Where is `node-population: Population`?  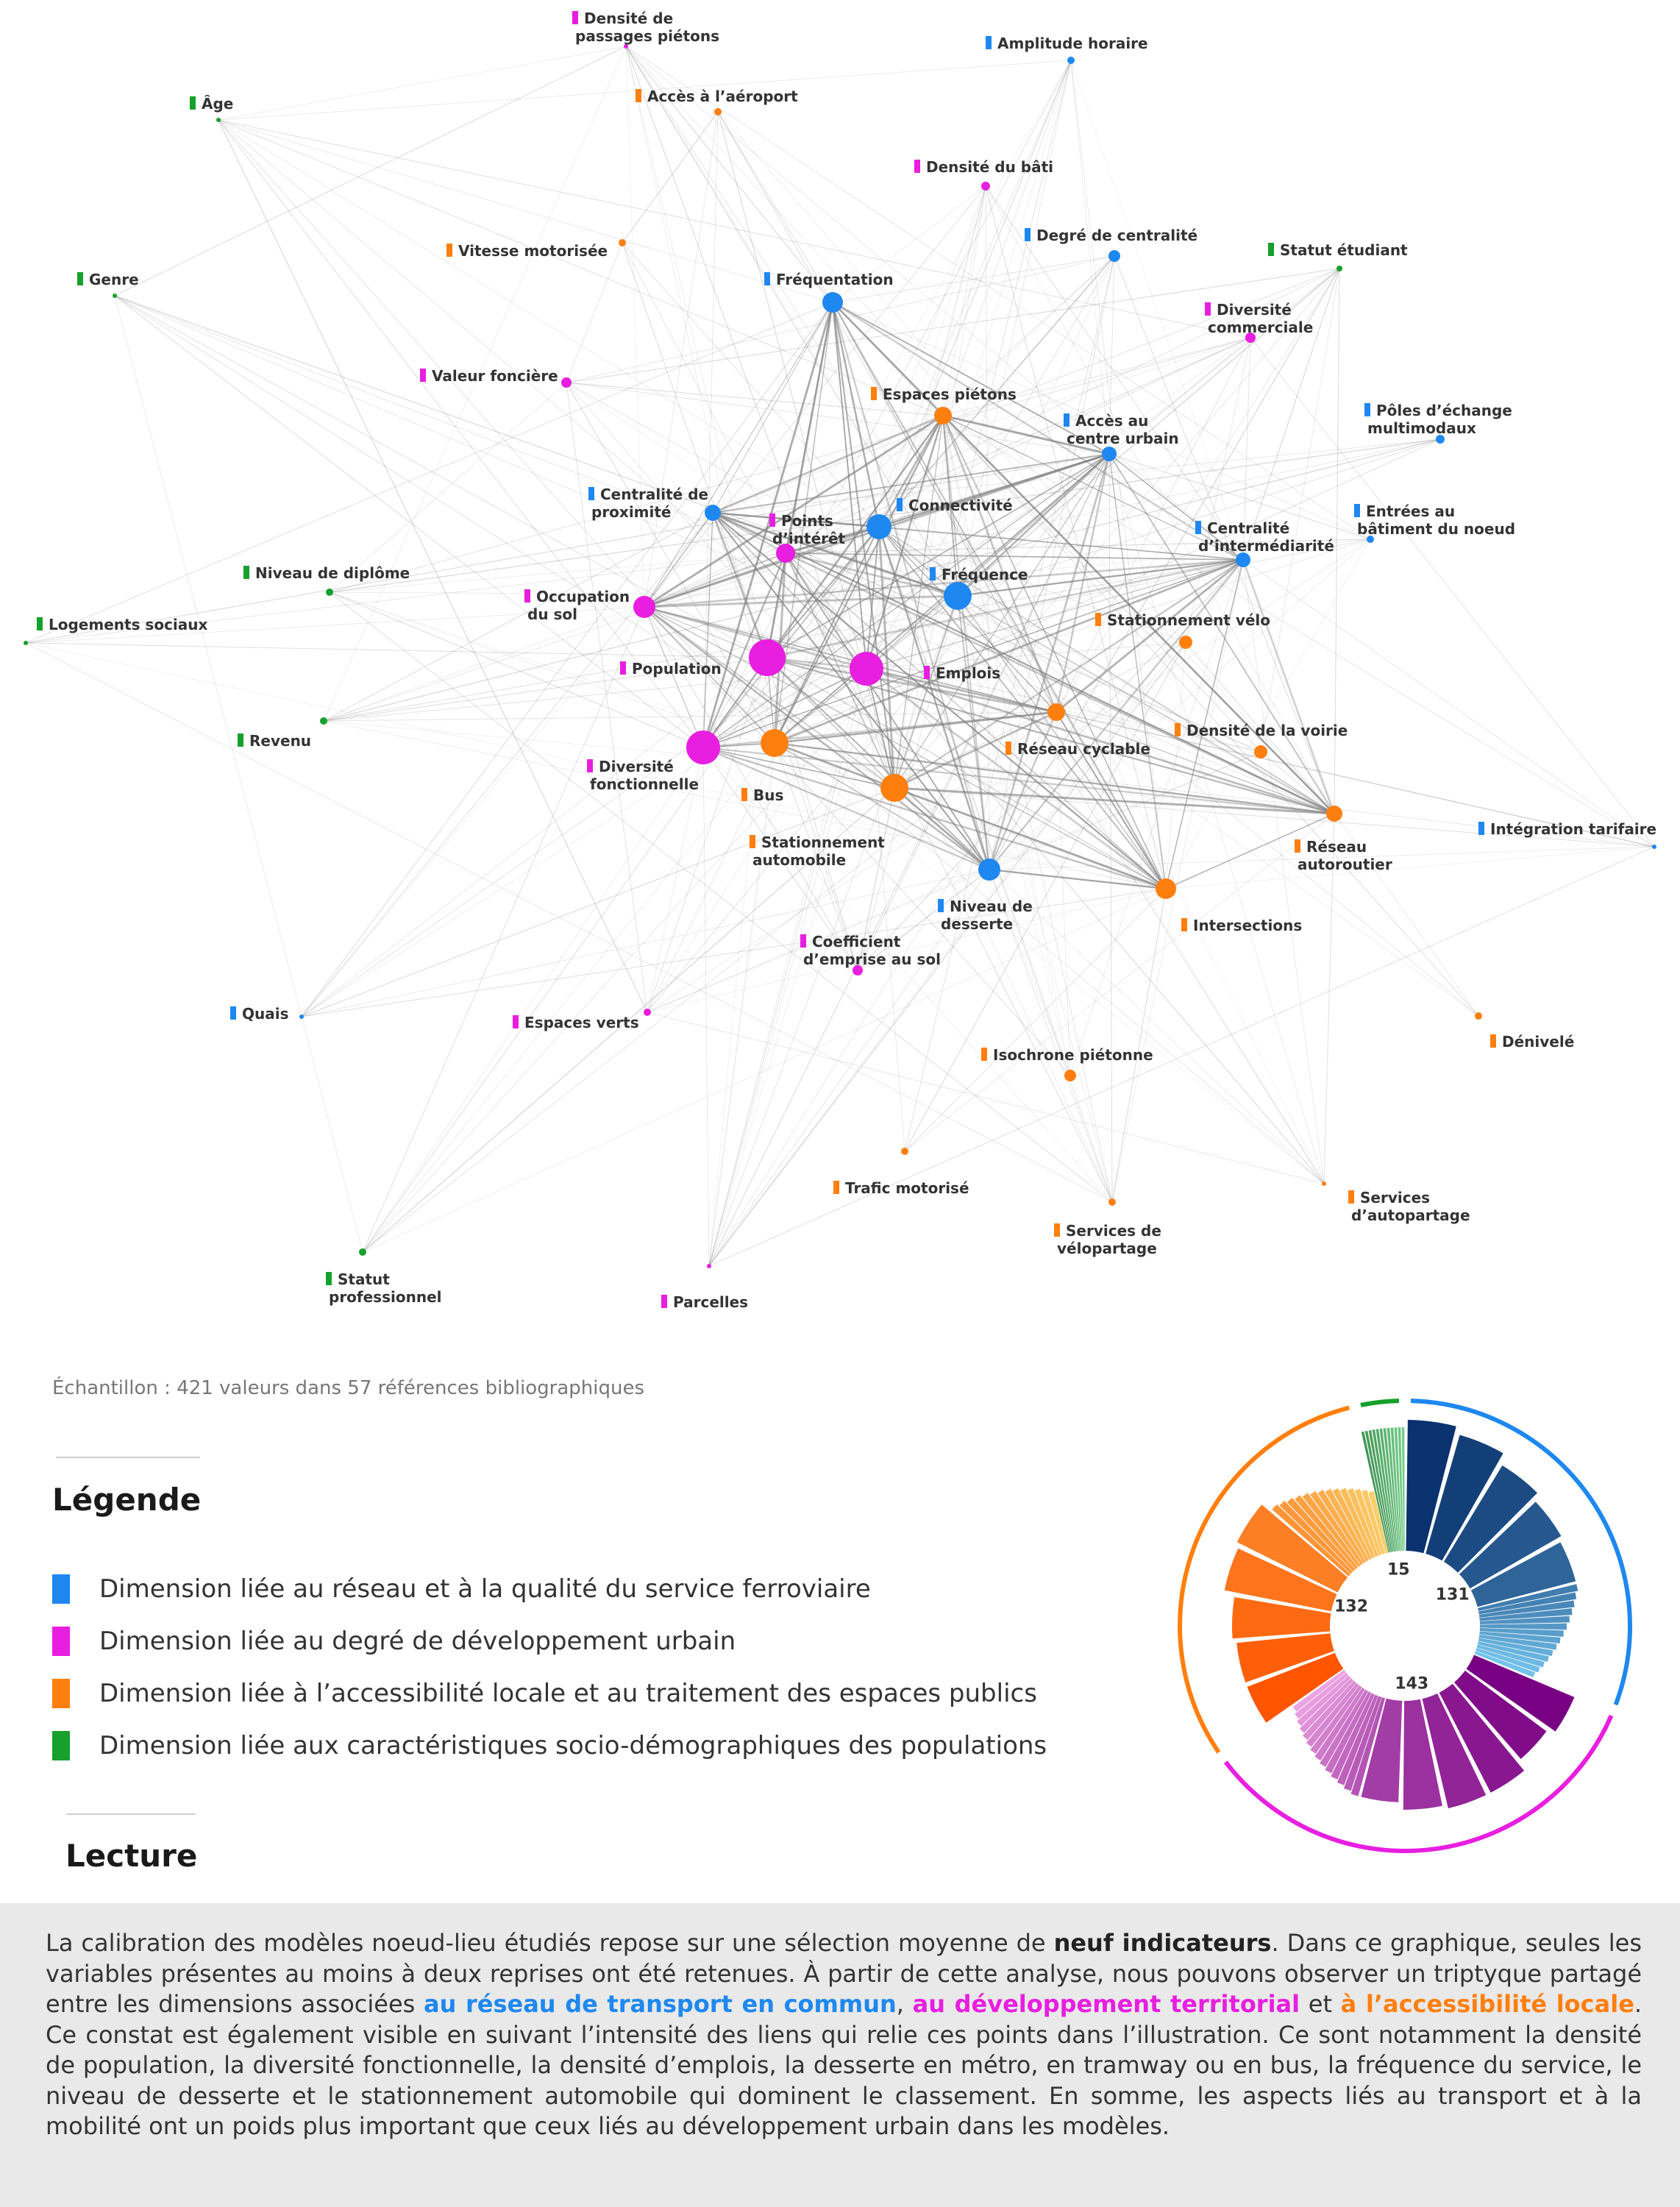
node-population: Population is located at coordinates (703, 659).